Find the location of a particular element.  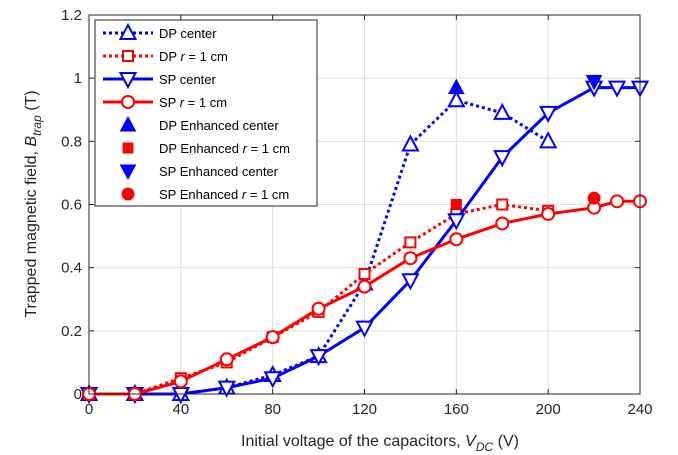

legend-item-dp-enhanced-r-1-cm: DP Enhanced r = 1 cm is located at coordinates (206, 148).